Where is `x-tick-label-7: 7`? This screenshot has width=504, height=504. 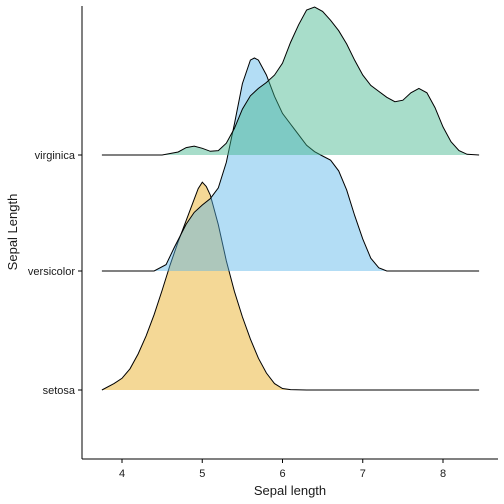
x-tick-label-7: 7 is located at coordinates (363, 474).